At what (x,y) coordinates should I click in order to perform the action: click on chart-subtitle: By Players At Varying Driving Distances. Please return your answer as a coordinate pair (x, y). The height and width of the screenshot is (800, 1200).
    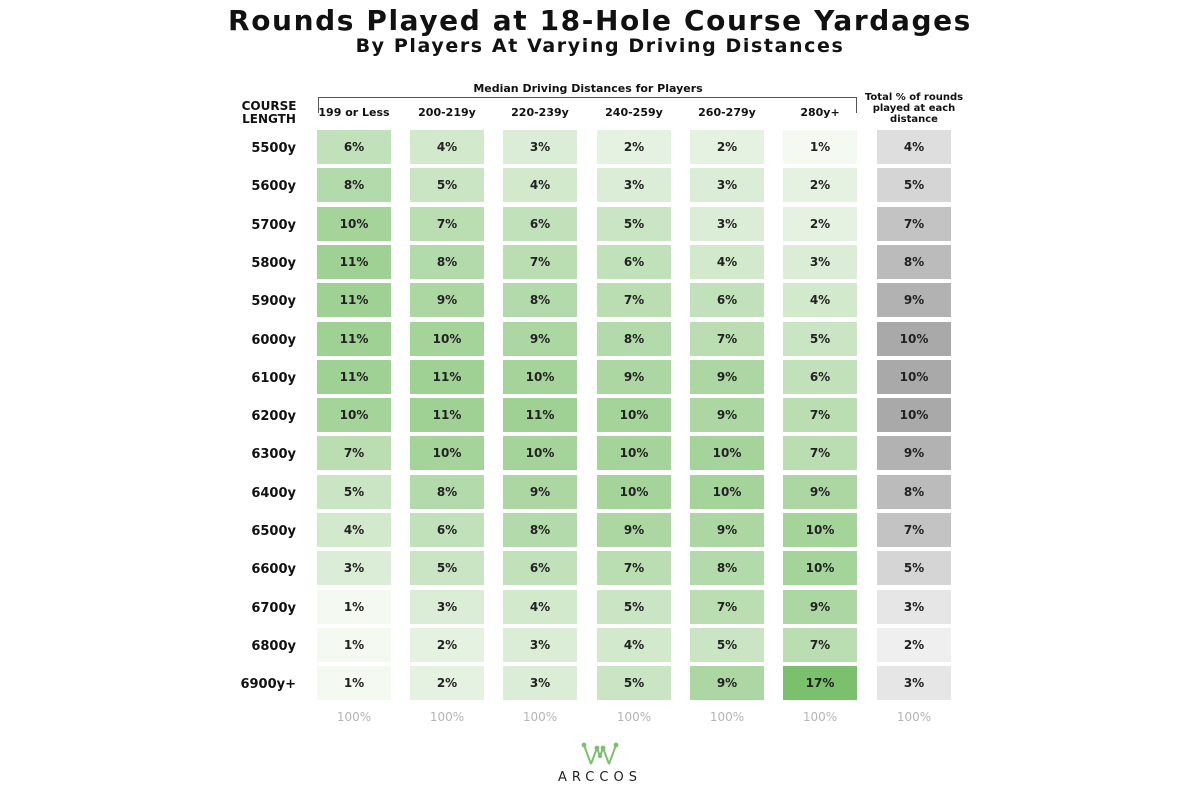
    Looking at the image, I should click on (600, 46).